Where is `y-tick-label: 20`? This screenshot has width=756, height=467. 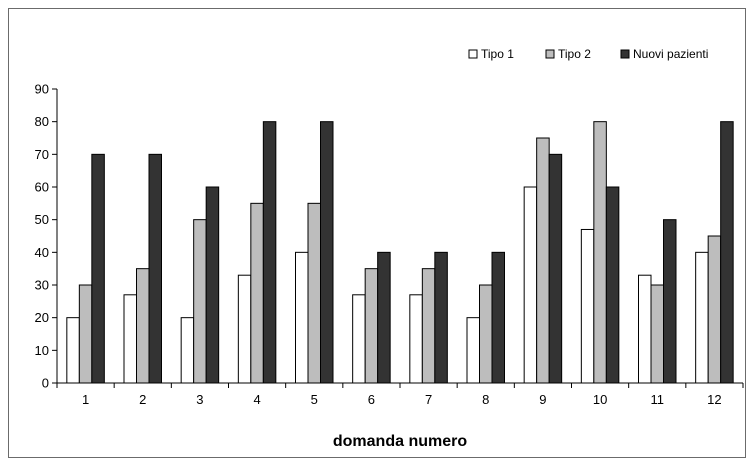 y-tick-label: 20 is located at coordinates (42, 317).